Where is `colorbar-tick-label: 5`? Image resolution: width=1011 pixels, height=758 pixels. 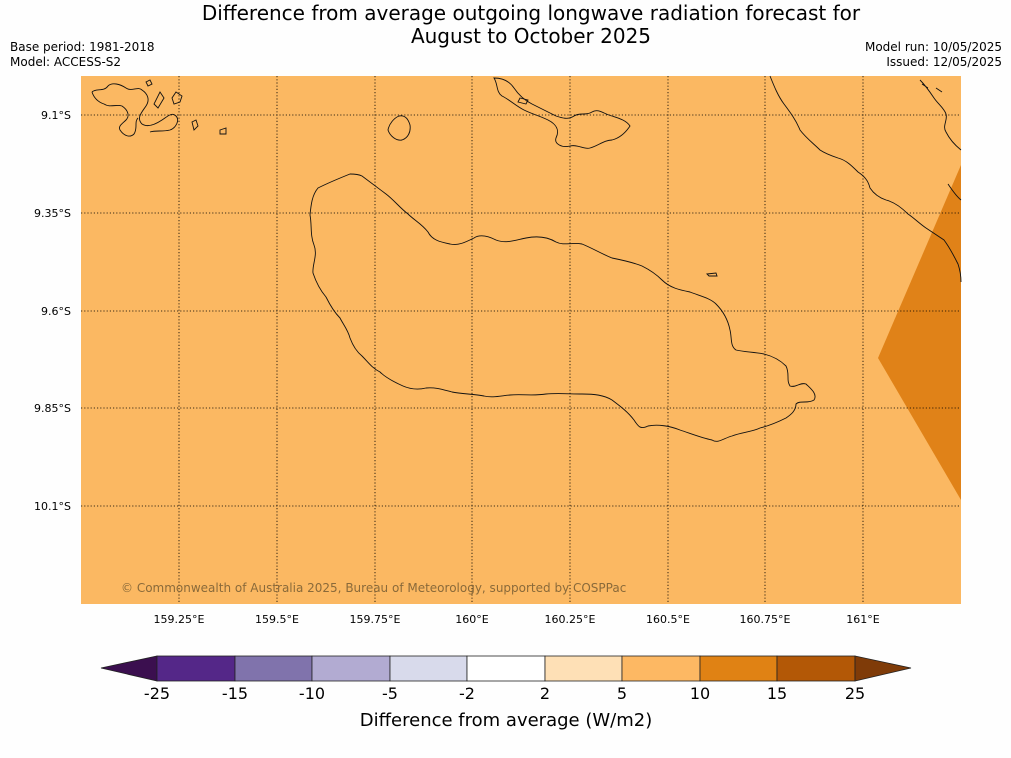
colorbar-tick-label: 5 is located at coordinates (622, 693).